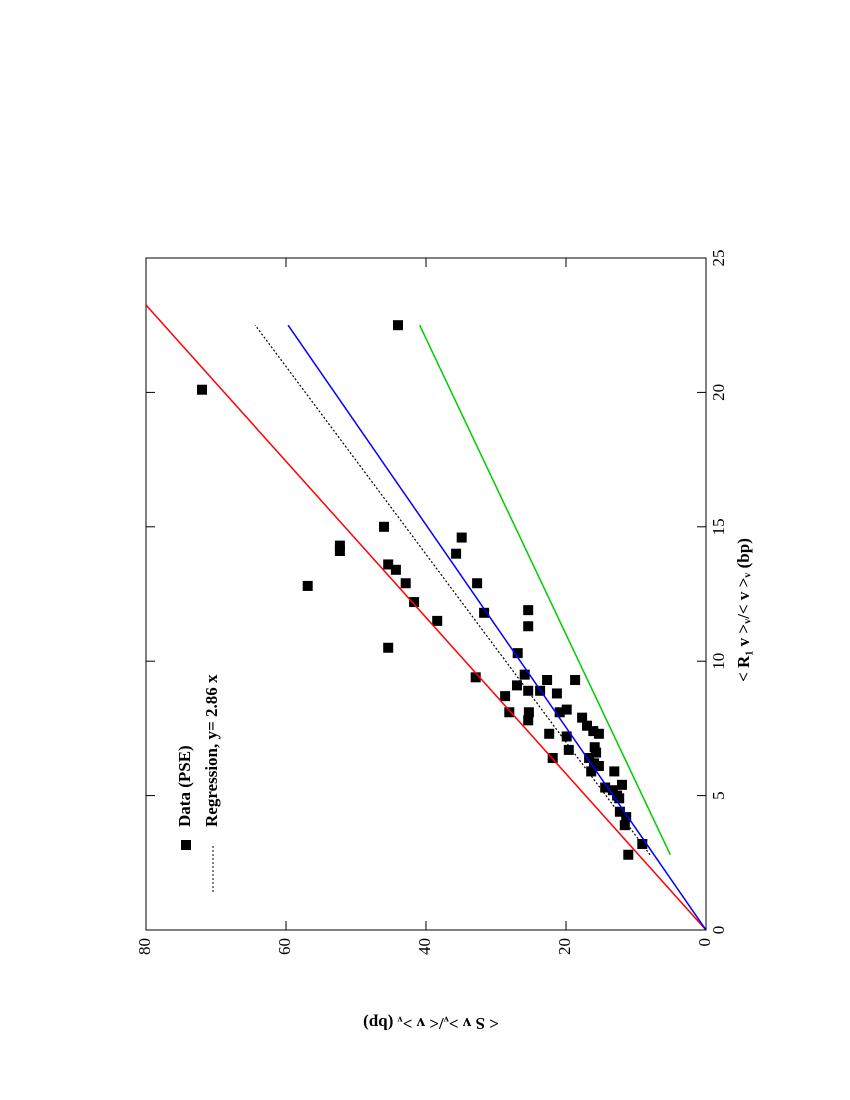  Describe the element at coordinates (184, 786) in the screenshot. I see `legend-label: Data (PSE)` at that location.